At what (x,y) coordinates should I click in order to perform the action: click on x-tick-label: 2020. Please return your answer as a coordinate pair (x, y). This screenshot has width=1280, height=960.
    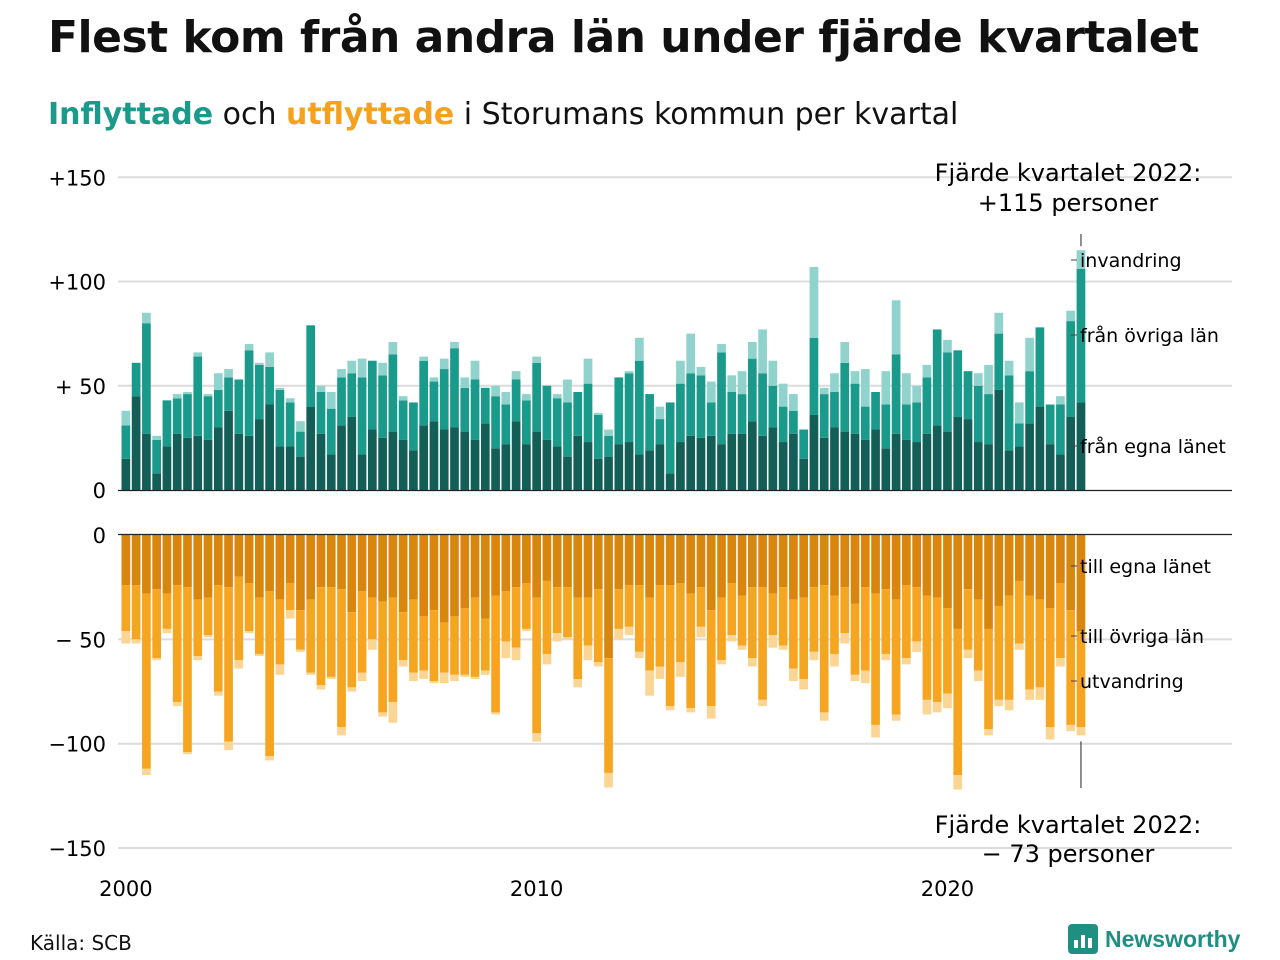
    Looking at the image, I should click on (947, 889).